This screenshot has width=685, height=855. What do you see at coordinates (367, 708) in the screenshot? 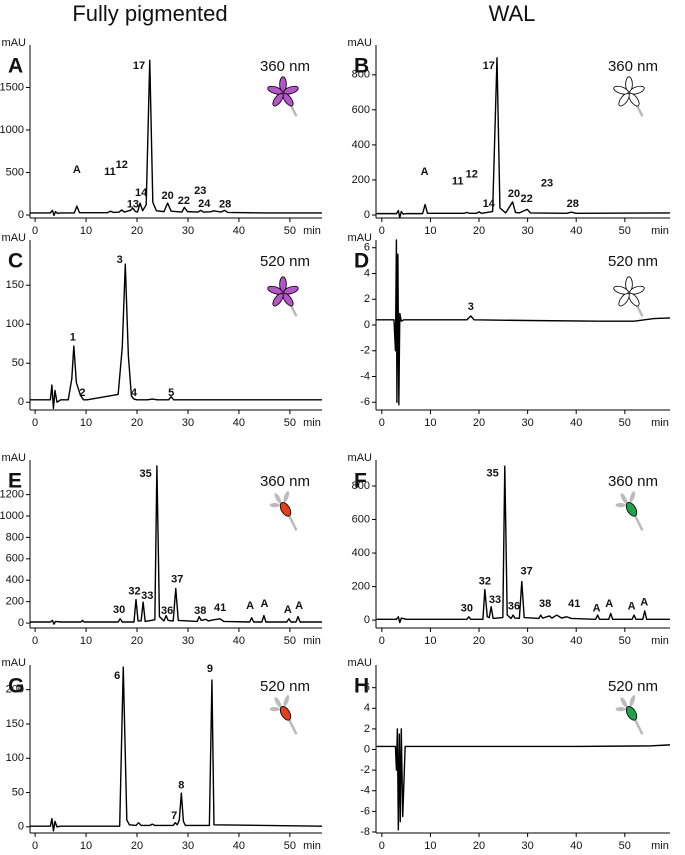
I see `y-tick-label: 4` at bounding box center [367, 708].